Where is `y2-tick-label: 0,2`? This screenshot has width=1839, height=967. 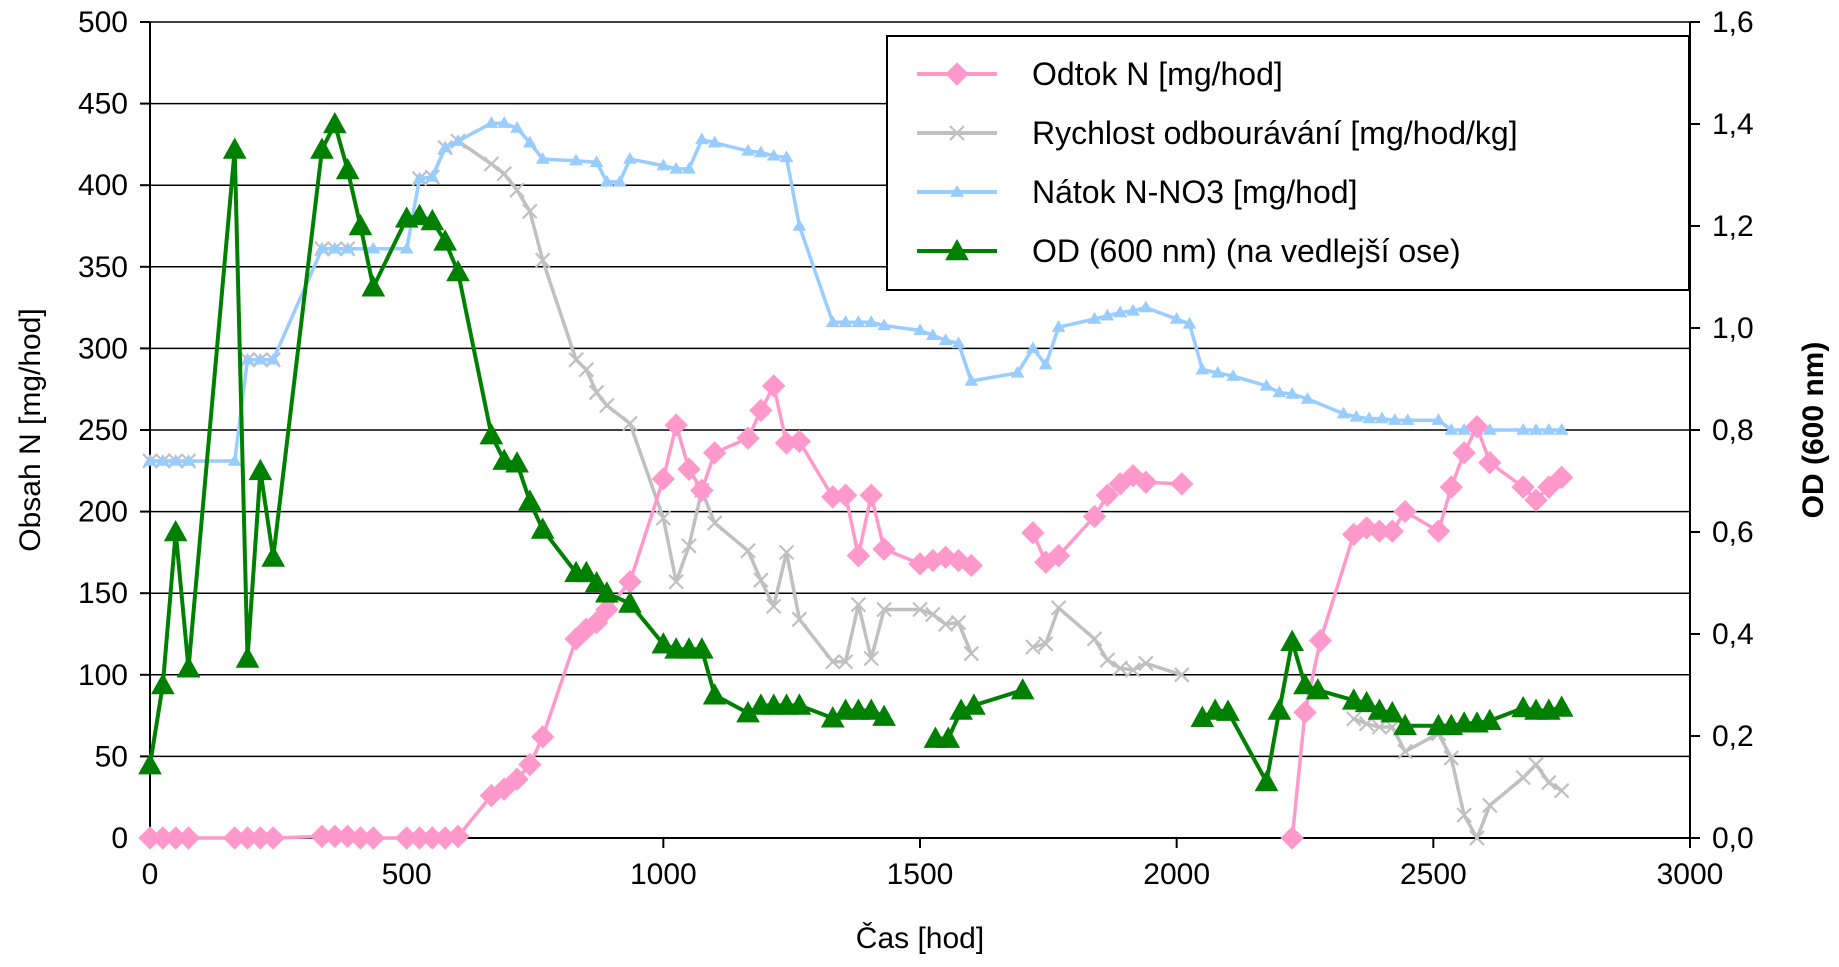
y2-tick-label: 0,2 is located at coordinates (1733, 736).